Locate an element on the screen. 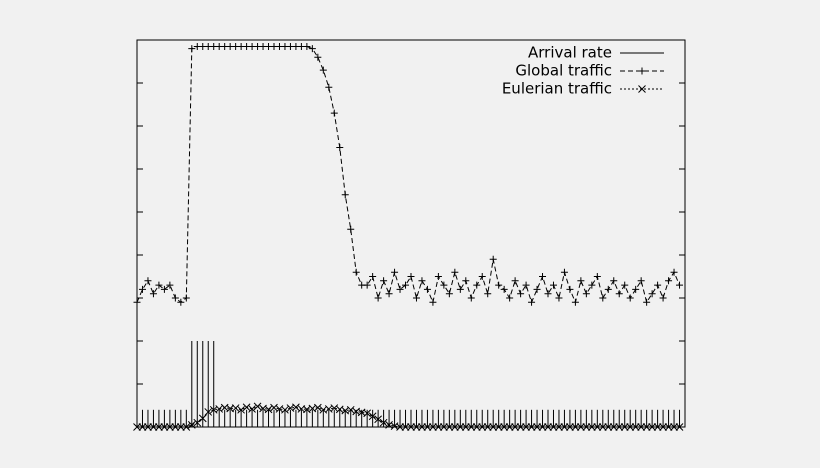 The image size is (820, 468). legend-label: Eulerian traffic is located at coordinates (557, 89).